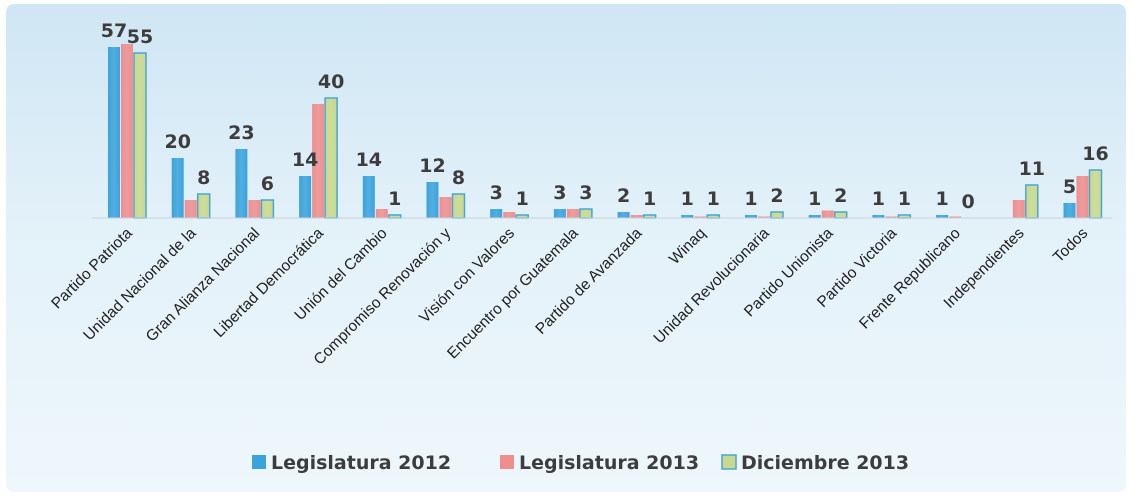  What do you see at coordinates (967, 202) in the screenshot?
I see `data-label-3-14: 0` at bounding box center [967, 202].